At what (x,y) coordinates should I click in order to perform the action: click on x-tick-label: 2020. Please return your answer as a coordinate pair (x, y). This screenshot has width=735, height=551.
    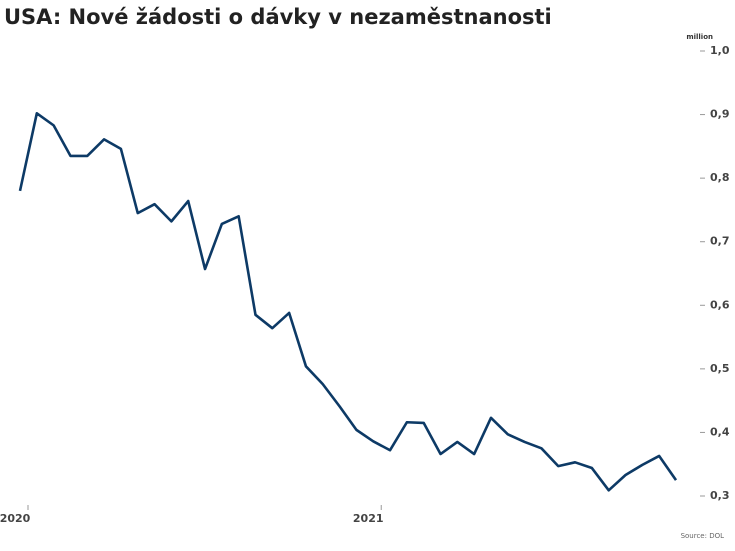
    Looking at the image, I should click on (15, 518).